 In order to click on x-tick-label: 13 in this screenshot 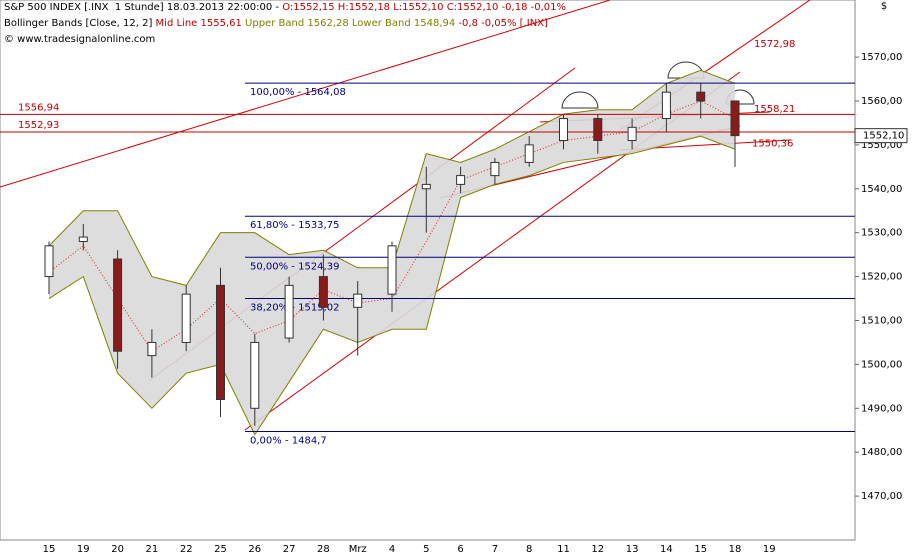, I will do `click(632, 549)`.